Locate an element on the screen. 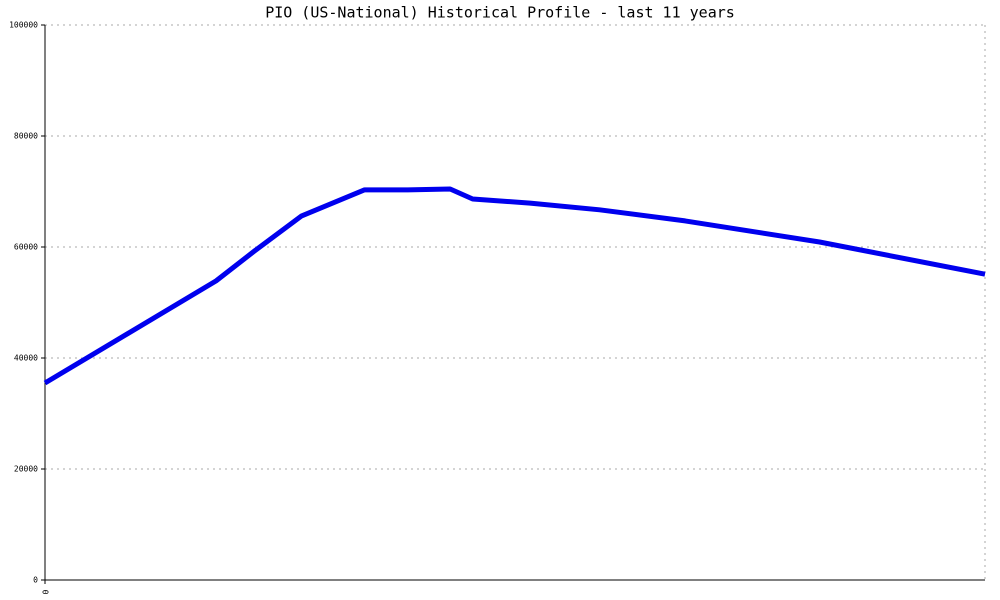  x-tick-label: 0 is located at coordinates (45, 592).